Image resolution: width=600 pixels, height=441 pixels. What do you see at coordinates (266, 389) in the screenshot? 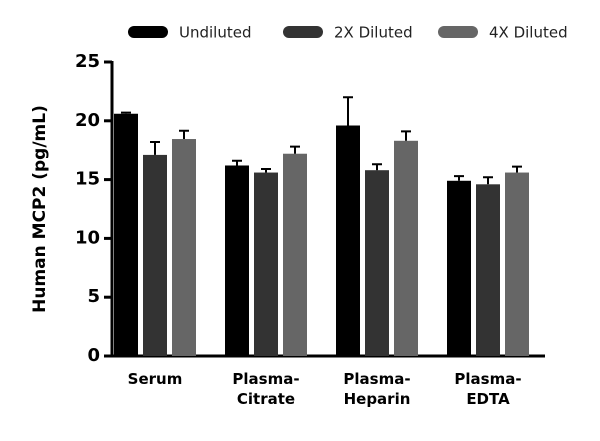
I see `x-tick-label: Plasma-Citrate` at bounding box center [266, 389].